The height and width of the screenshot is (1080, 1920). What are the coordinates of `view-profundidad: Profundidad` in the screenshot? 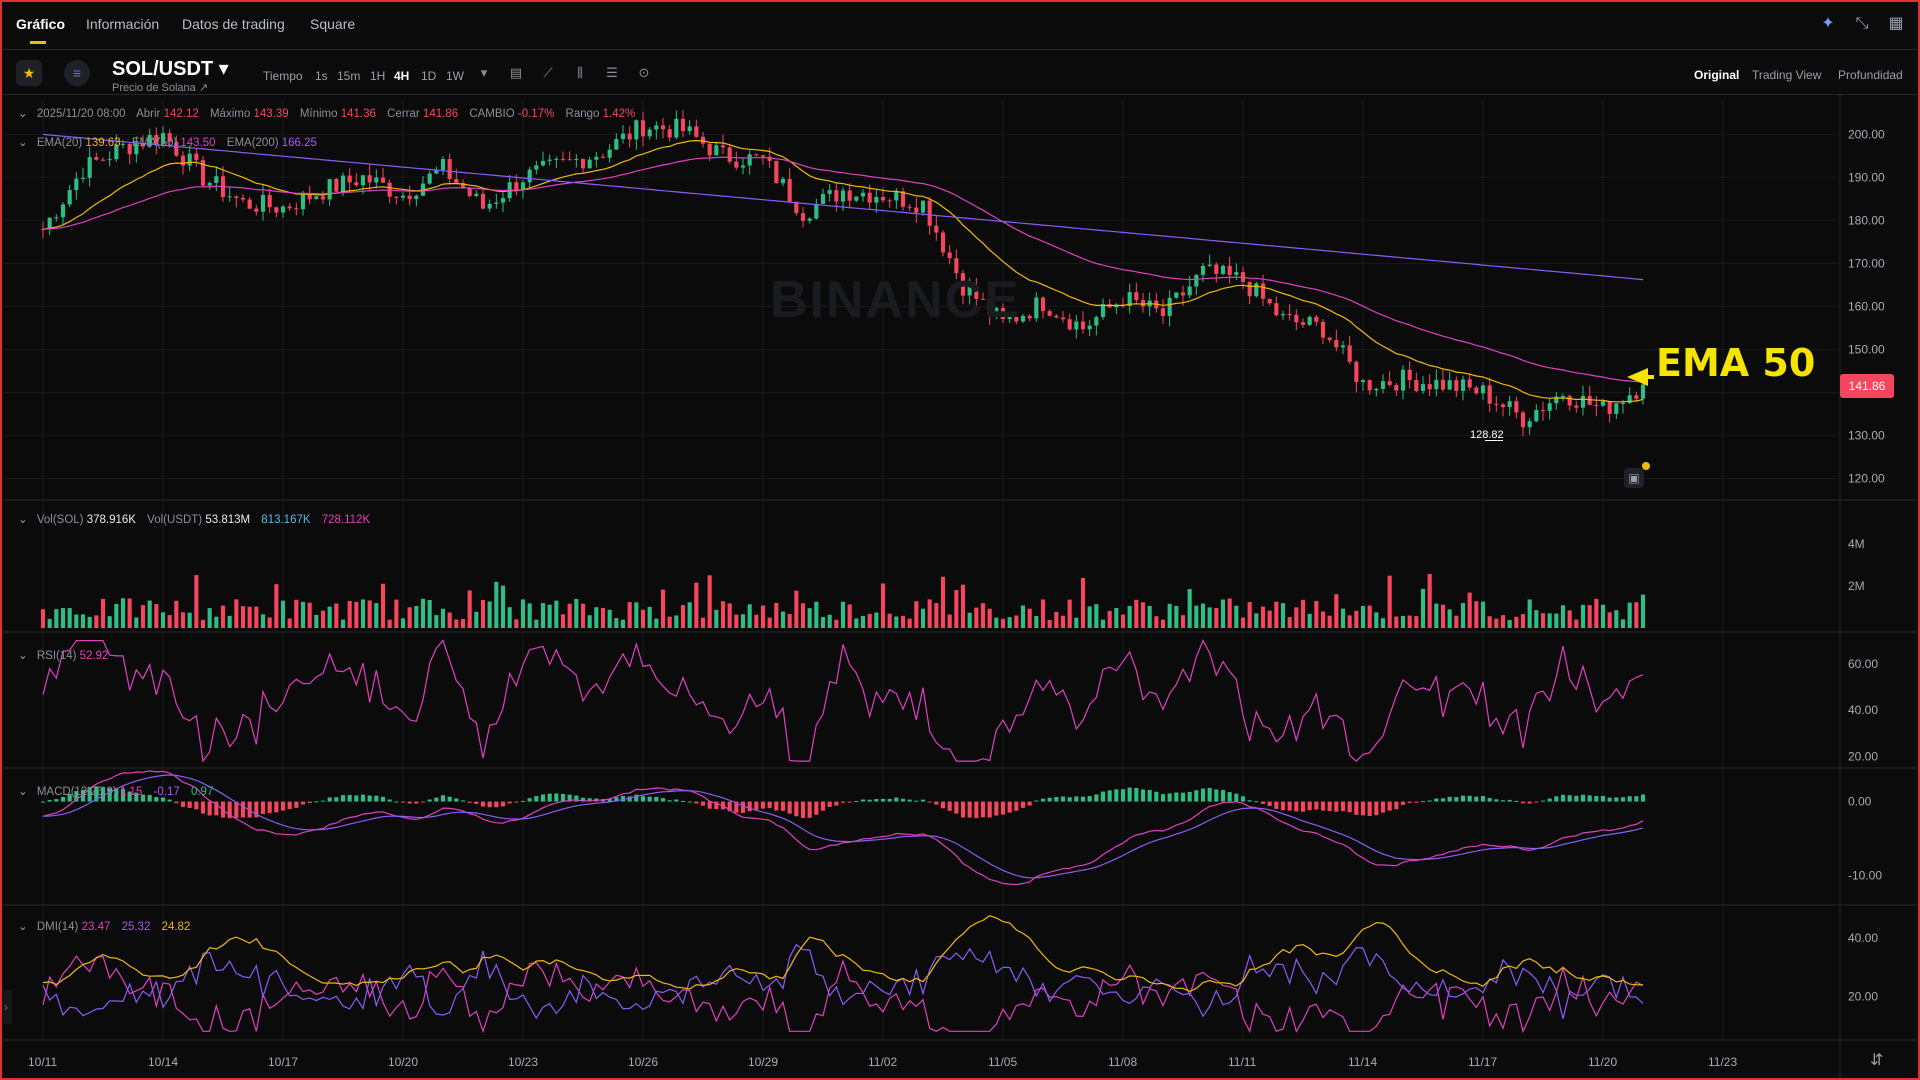 It's located at (1870, 75).